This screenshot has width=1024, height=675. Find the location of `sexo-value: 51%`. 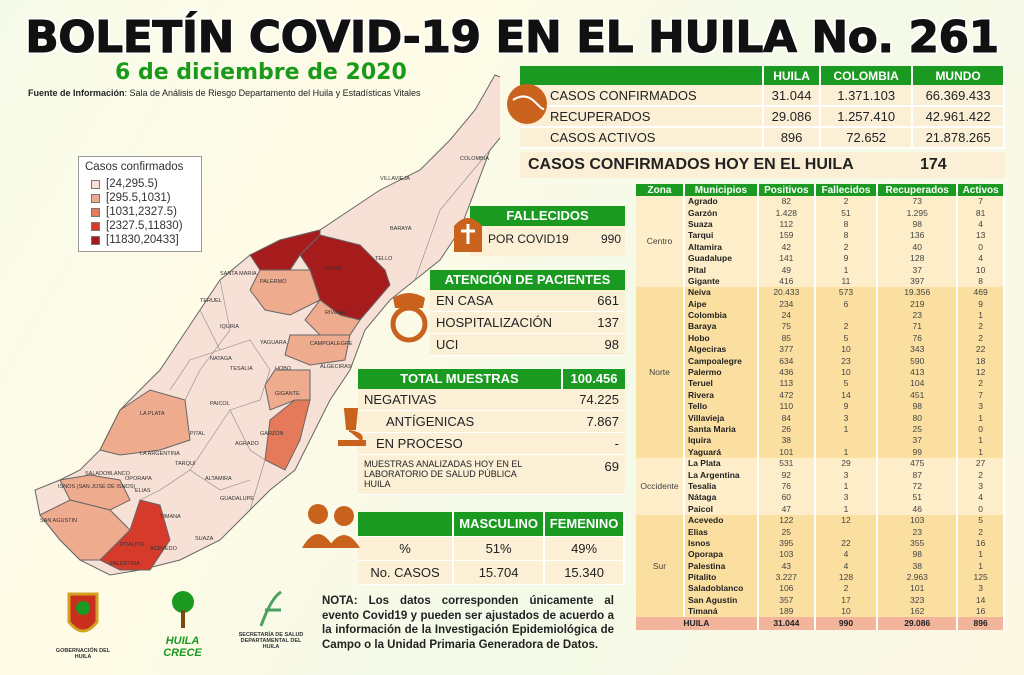

sexo-value: 51% is located at coordinates (499, 548).